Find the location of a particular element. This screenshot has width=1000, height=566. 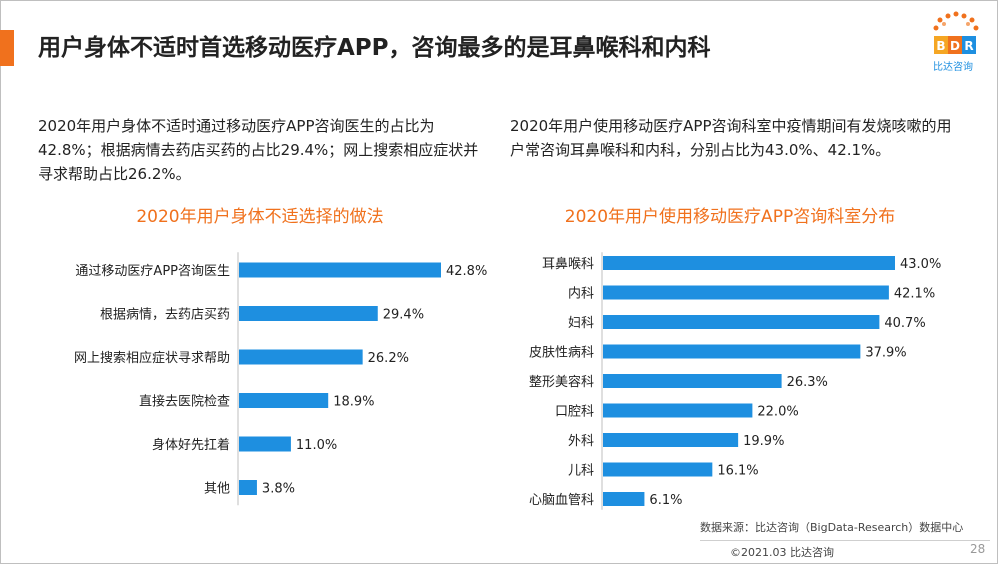

logo-caption: 比达咨询 is located at coordinates (953, 67).